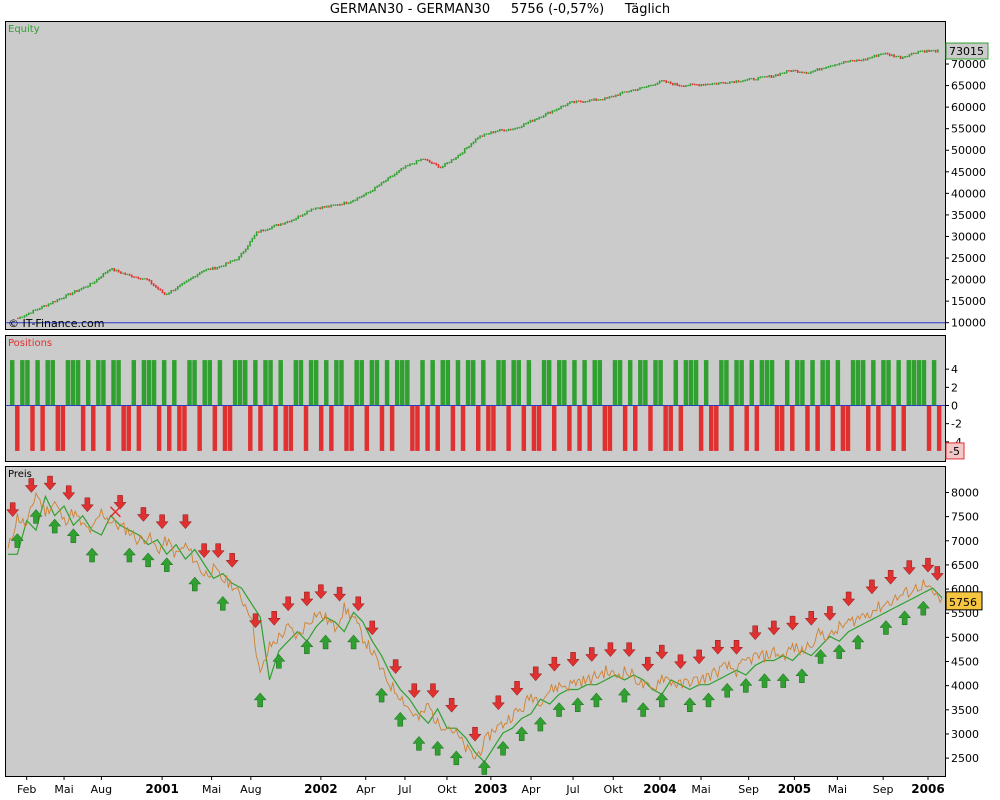  I want to click on equity-tick-label: 35000, so click(968, 215).